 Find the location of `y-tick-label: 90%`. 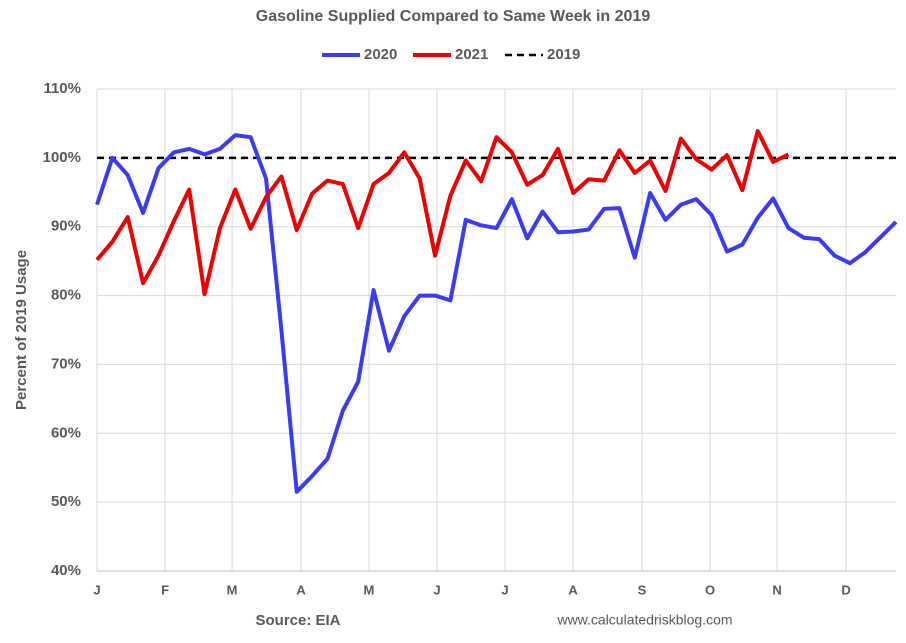

y-tick-label: 90% is located at coordinates (66, 226).